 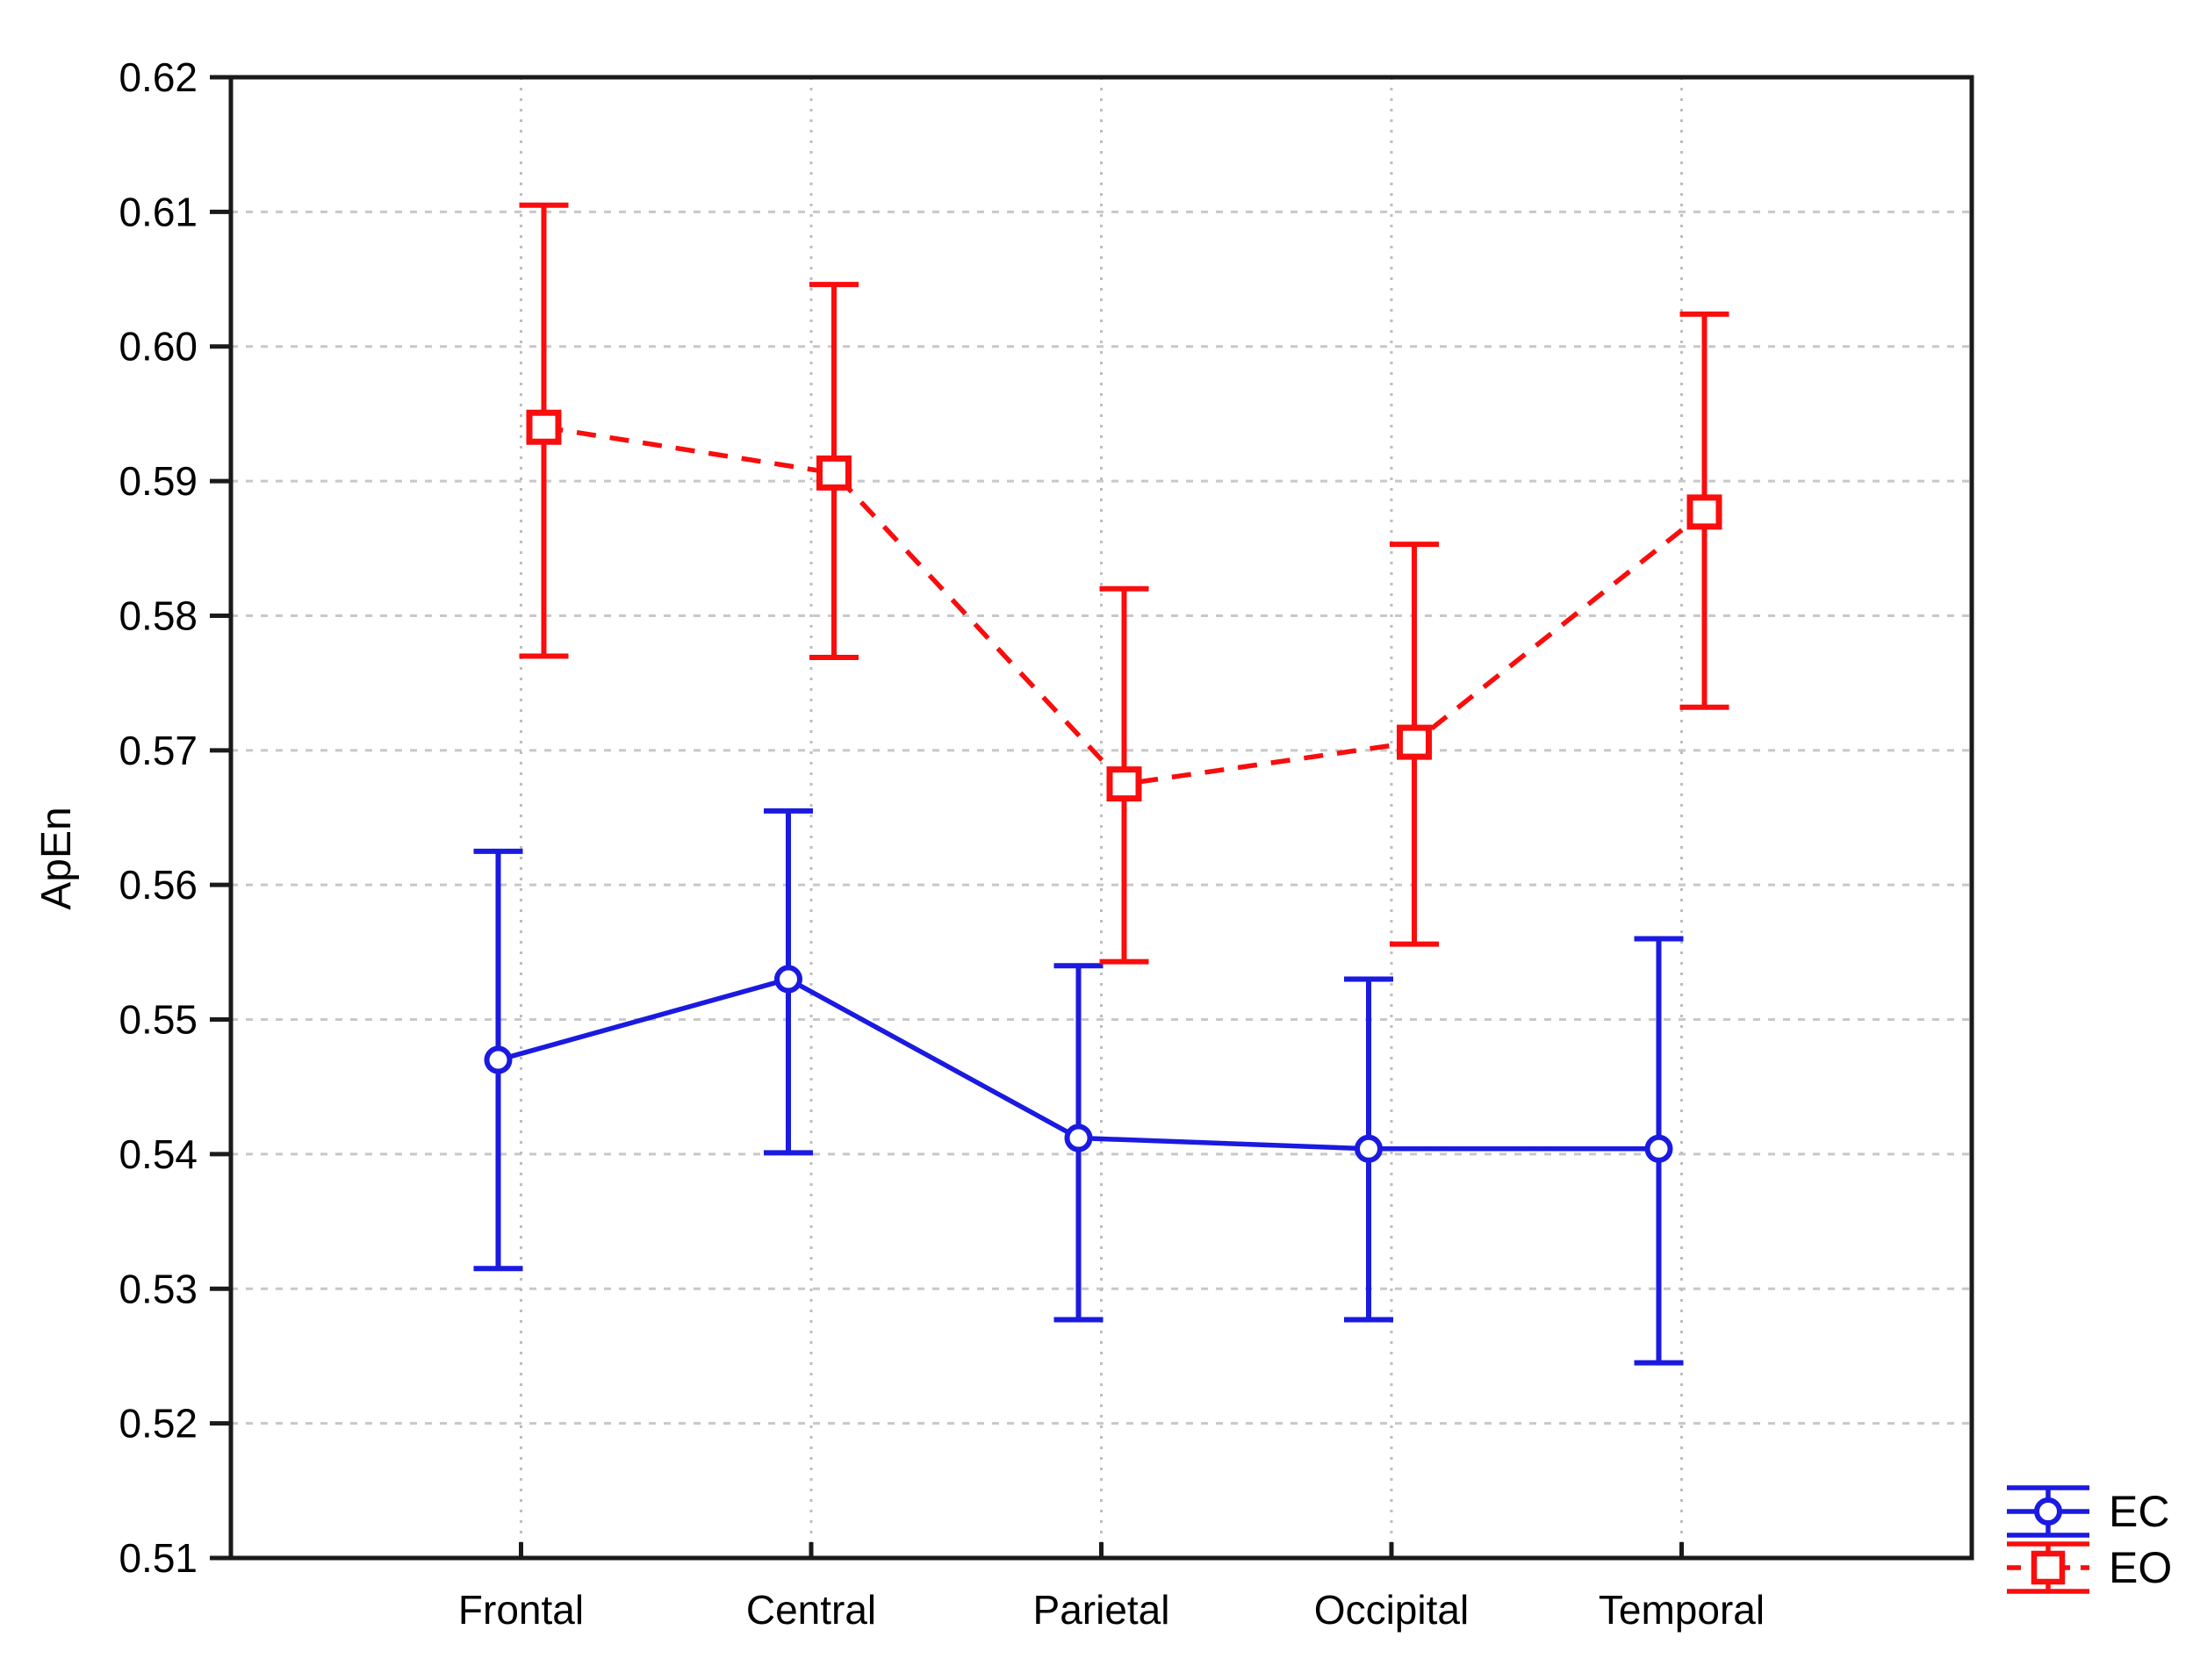 What do you see at coordinates (811, 1610) in the screenshot?
I see `x-axis-label: Central` at bounding box center [811, 1610].